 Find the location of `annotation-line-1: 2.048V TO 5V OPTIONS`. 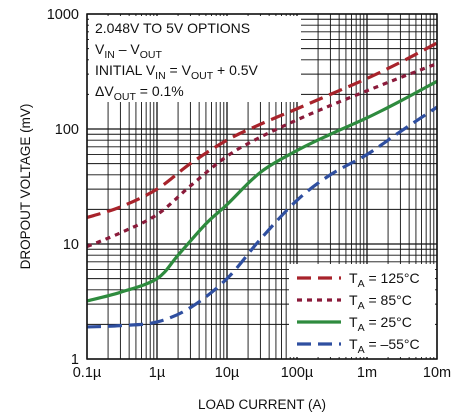

annotation-line-1: 2.048V TO 5V OPTIONS is located at coordinates (172, 28).